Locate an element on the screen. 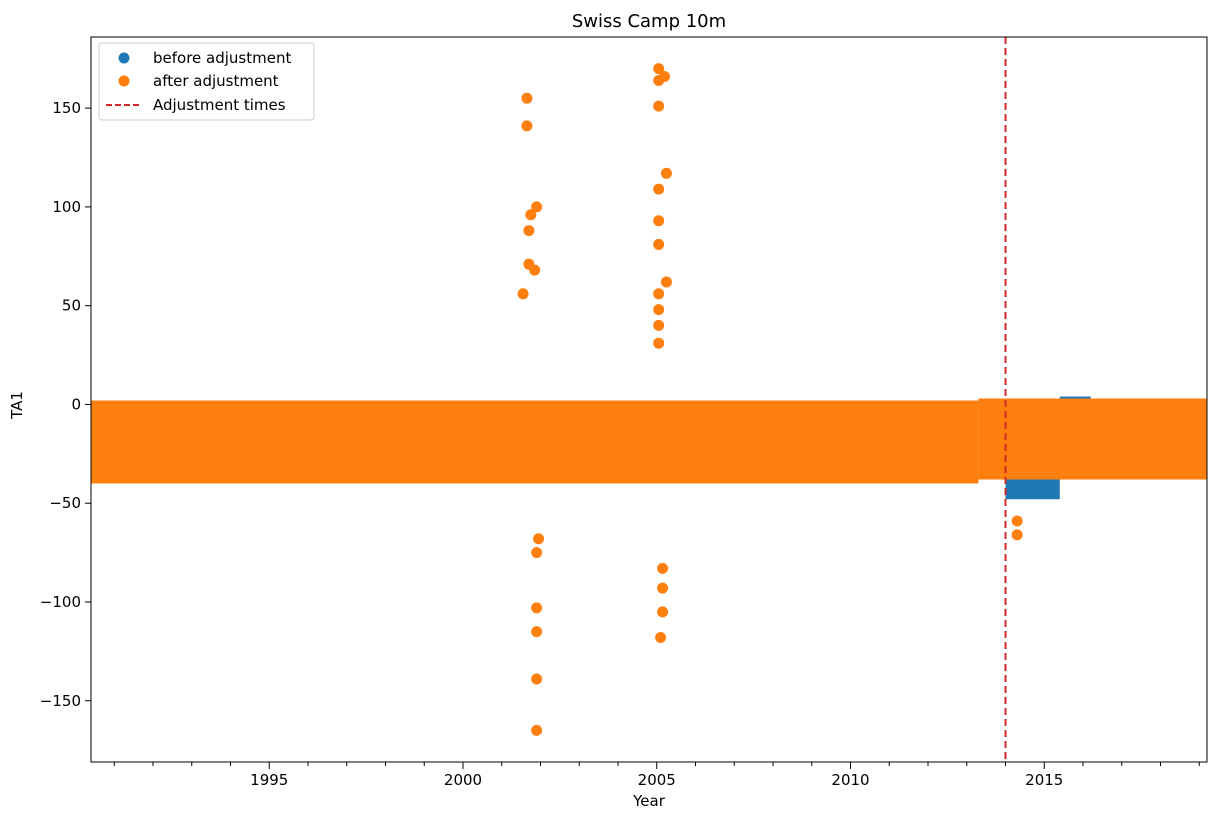  bands-layer is located at coordinates (649, 448).